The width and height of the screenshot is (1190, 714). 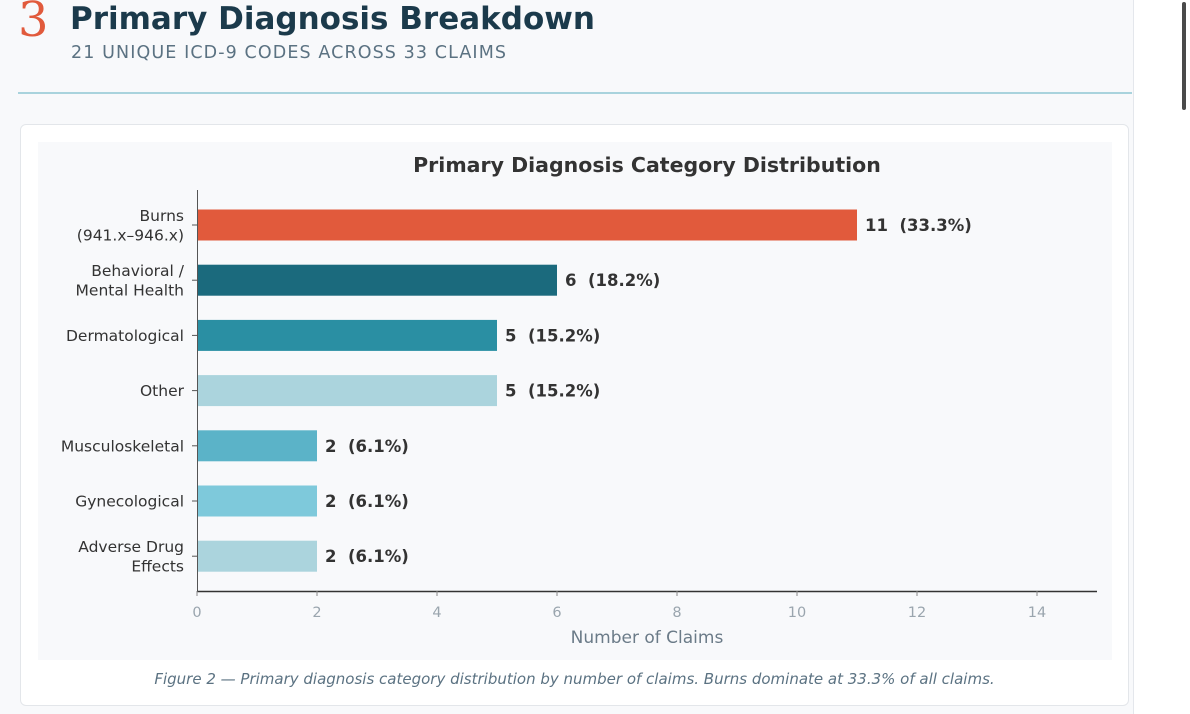 What do you see at coordinates (125, 336) in the screenshot?
I see `category-label: Dermatological` at bounding box center [125, 336].